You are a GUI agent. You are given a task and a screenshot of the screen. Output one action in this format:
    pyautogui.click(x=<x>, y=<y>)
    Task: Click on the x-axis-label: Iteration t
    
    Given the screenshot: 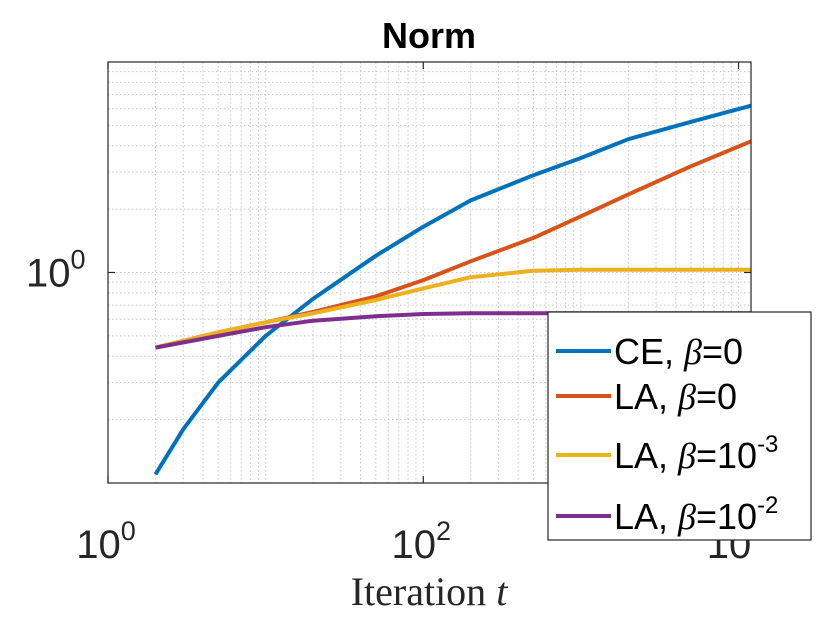 What is the action you would take?
    pyautogui.click(x=430, y=591)
    